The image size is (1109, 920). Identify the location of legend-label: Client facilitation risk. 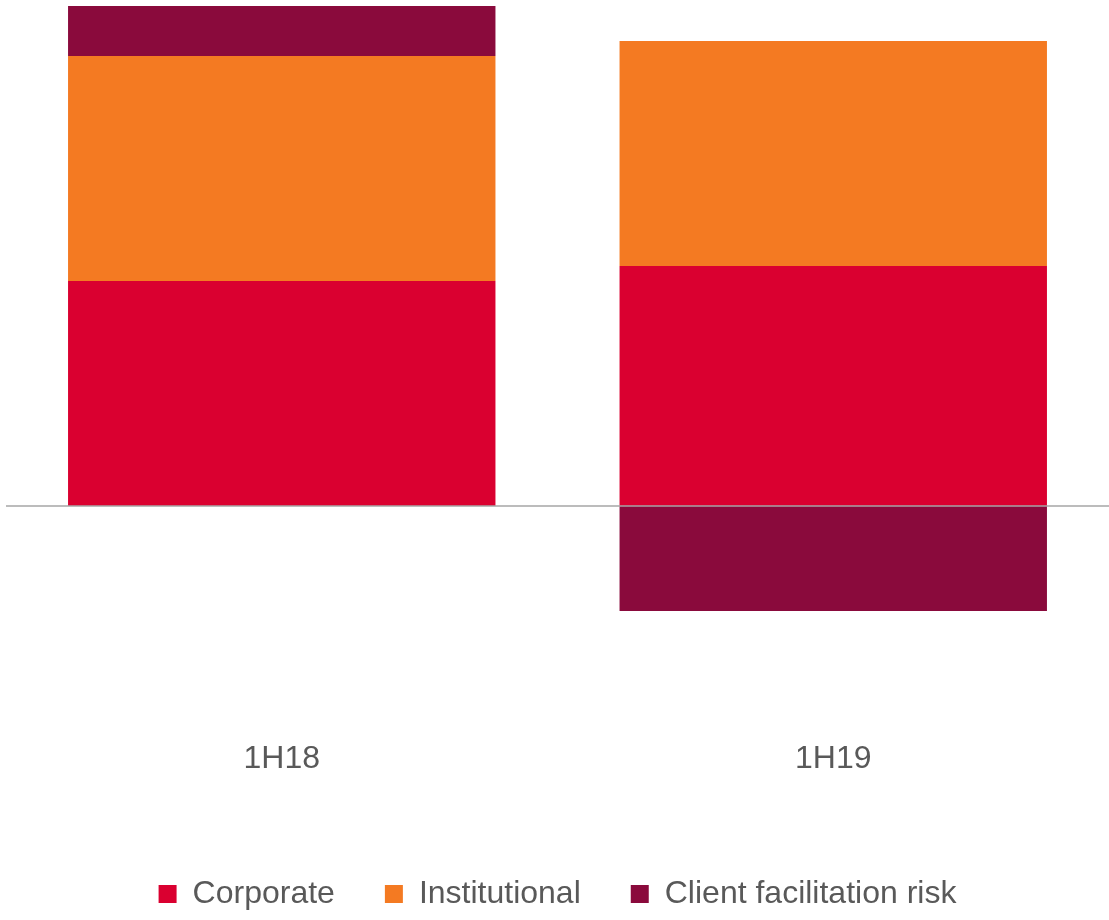
(811, 891).